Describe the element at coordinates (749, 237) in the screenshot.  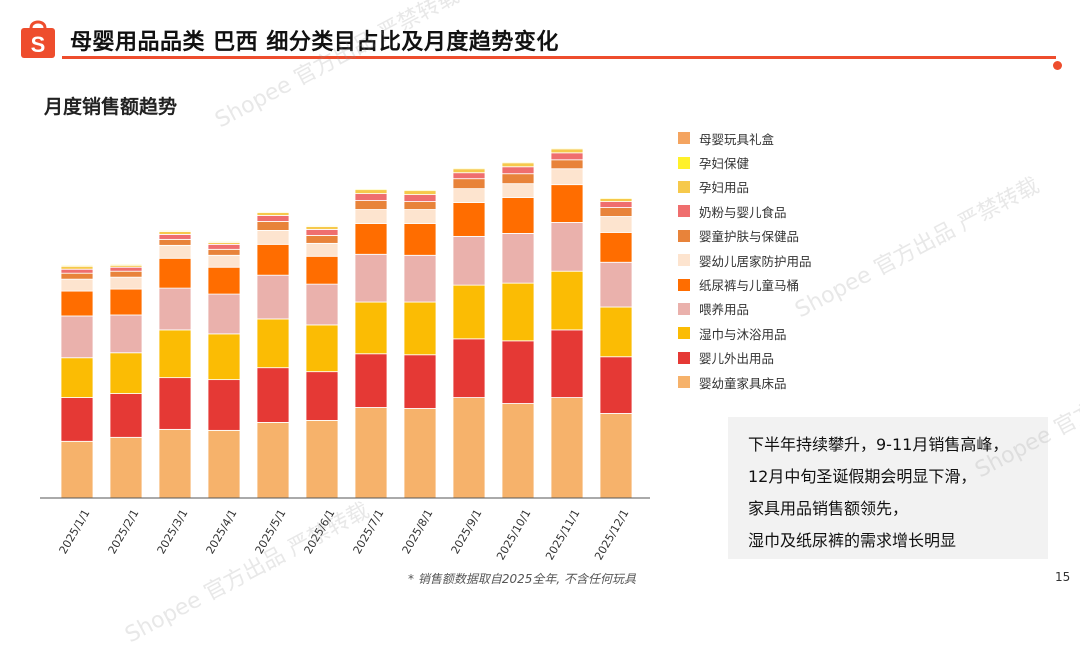
I see `legend-label: 婴童护肤与保健品` at that location.